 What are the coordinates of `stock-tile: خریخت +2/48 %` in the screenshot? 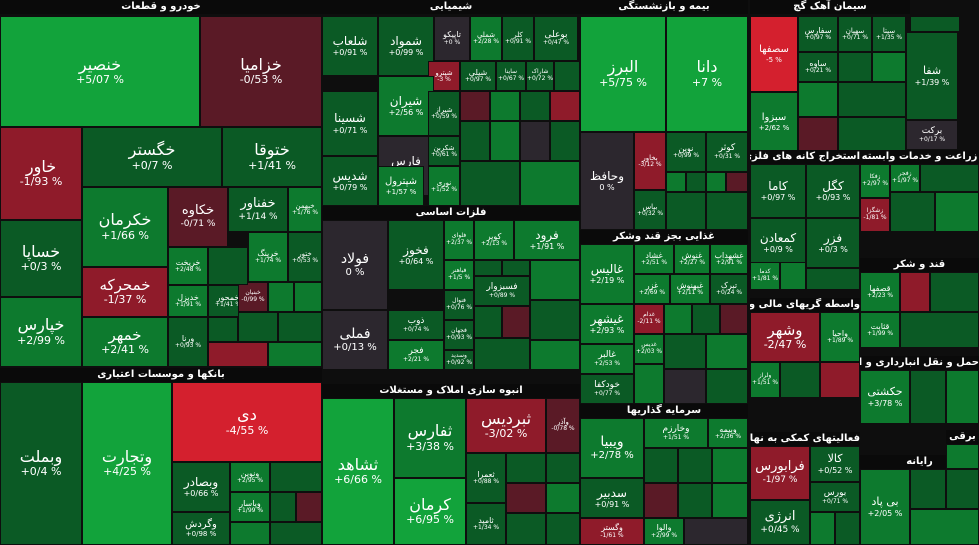 It's located at (188, 266).